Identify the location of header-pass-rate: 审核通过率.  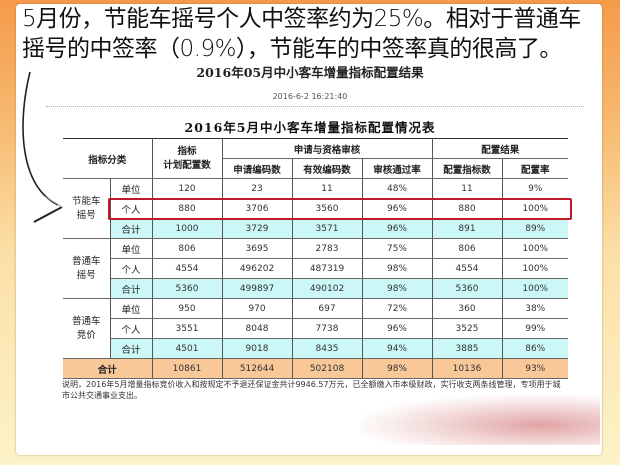
(397, 168).